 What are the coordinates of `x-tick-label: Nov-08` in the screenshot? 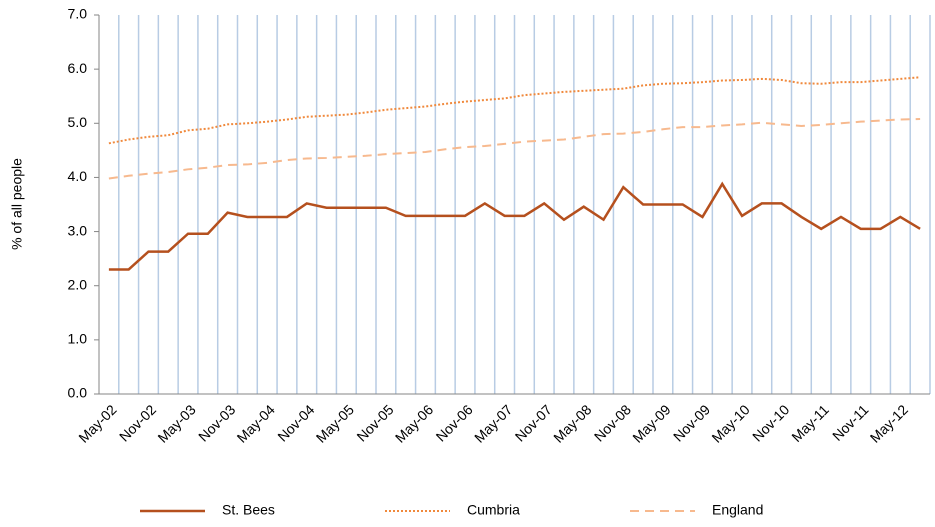 It's located at (612, 422).